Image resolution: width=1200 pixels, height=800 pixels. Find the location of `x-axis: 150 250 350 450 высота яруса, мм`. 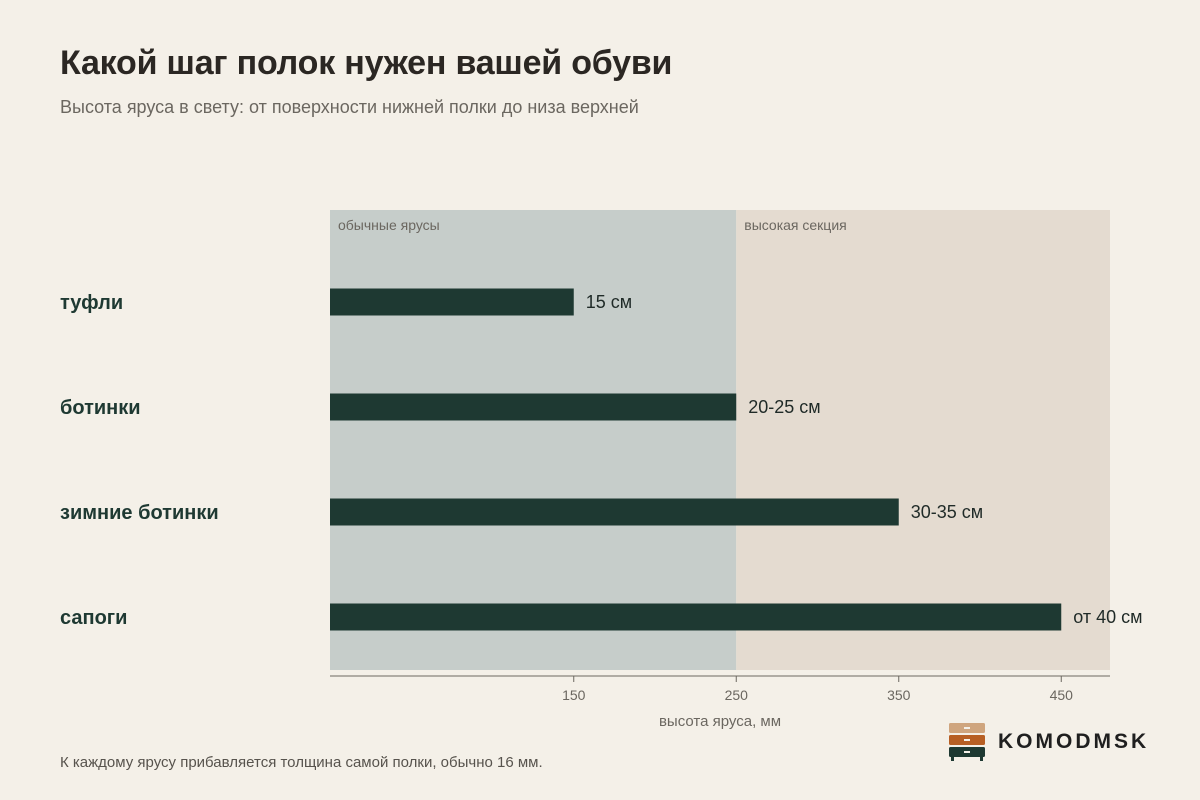

x-axis: 150 250 350 450 высота яруса, мм is located at coordinates (720, 702).